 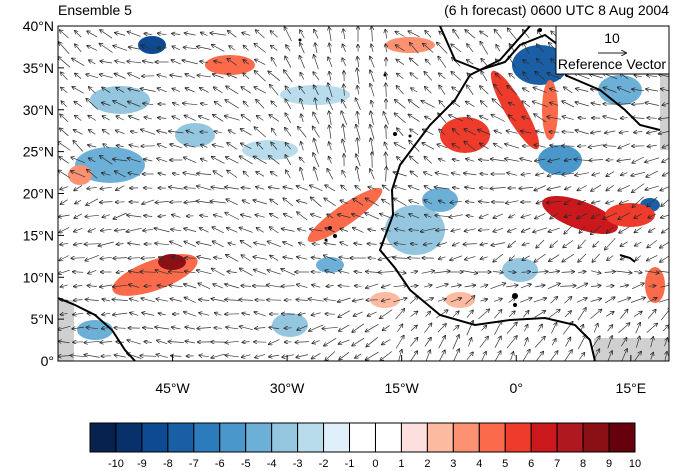 What do you see at coordinates (155, 437) in the screenshot?
I see `colorbar-swatch` at bounding box center [155, 437].